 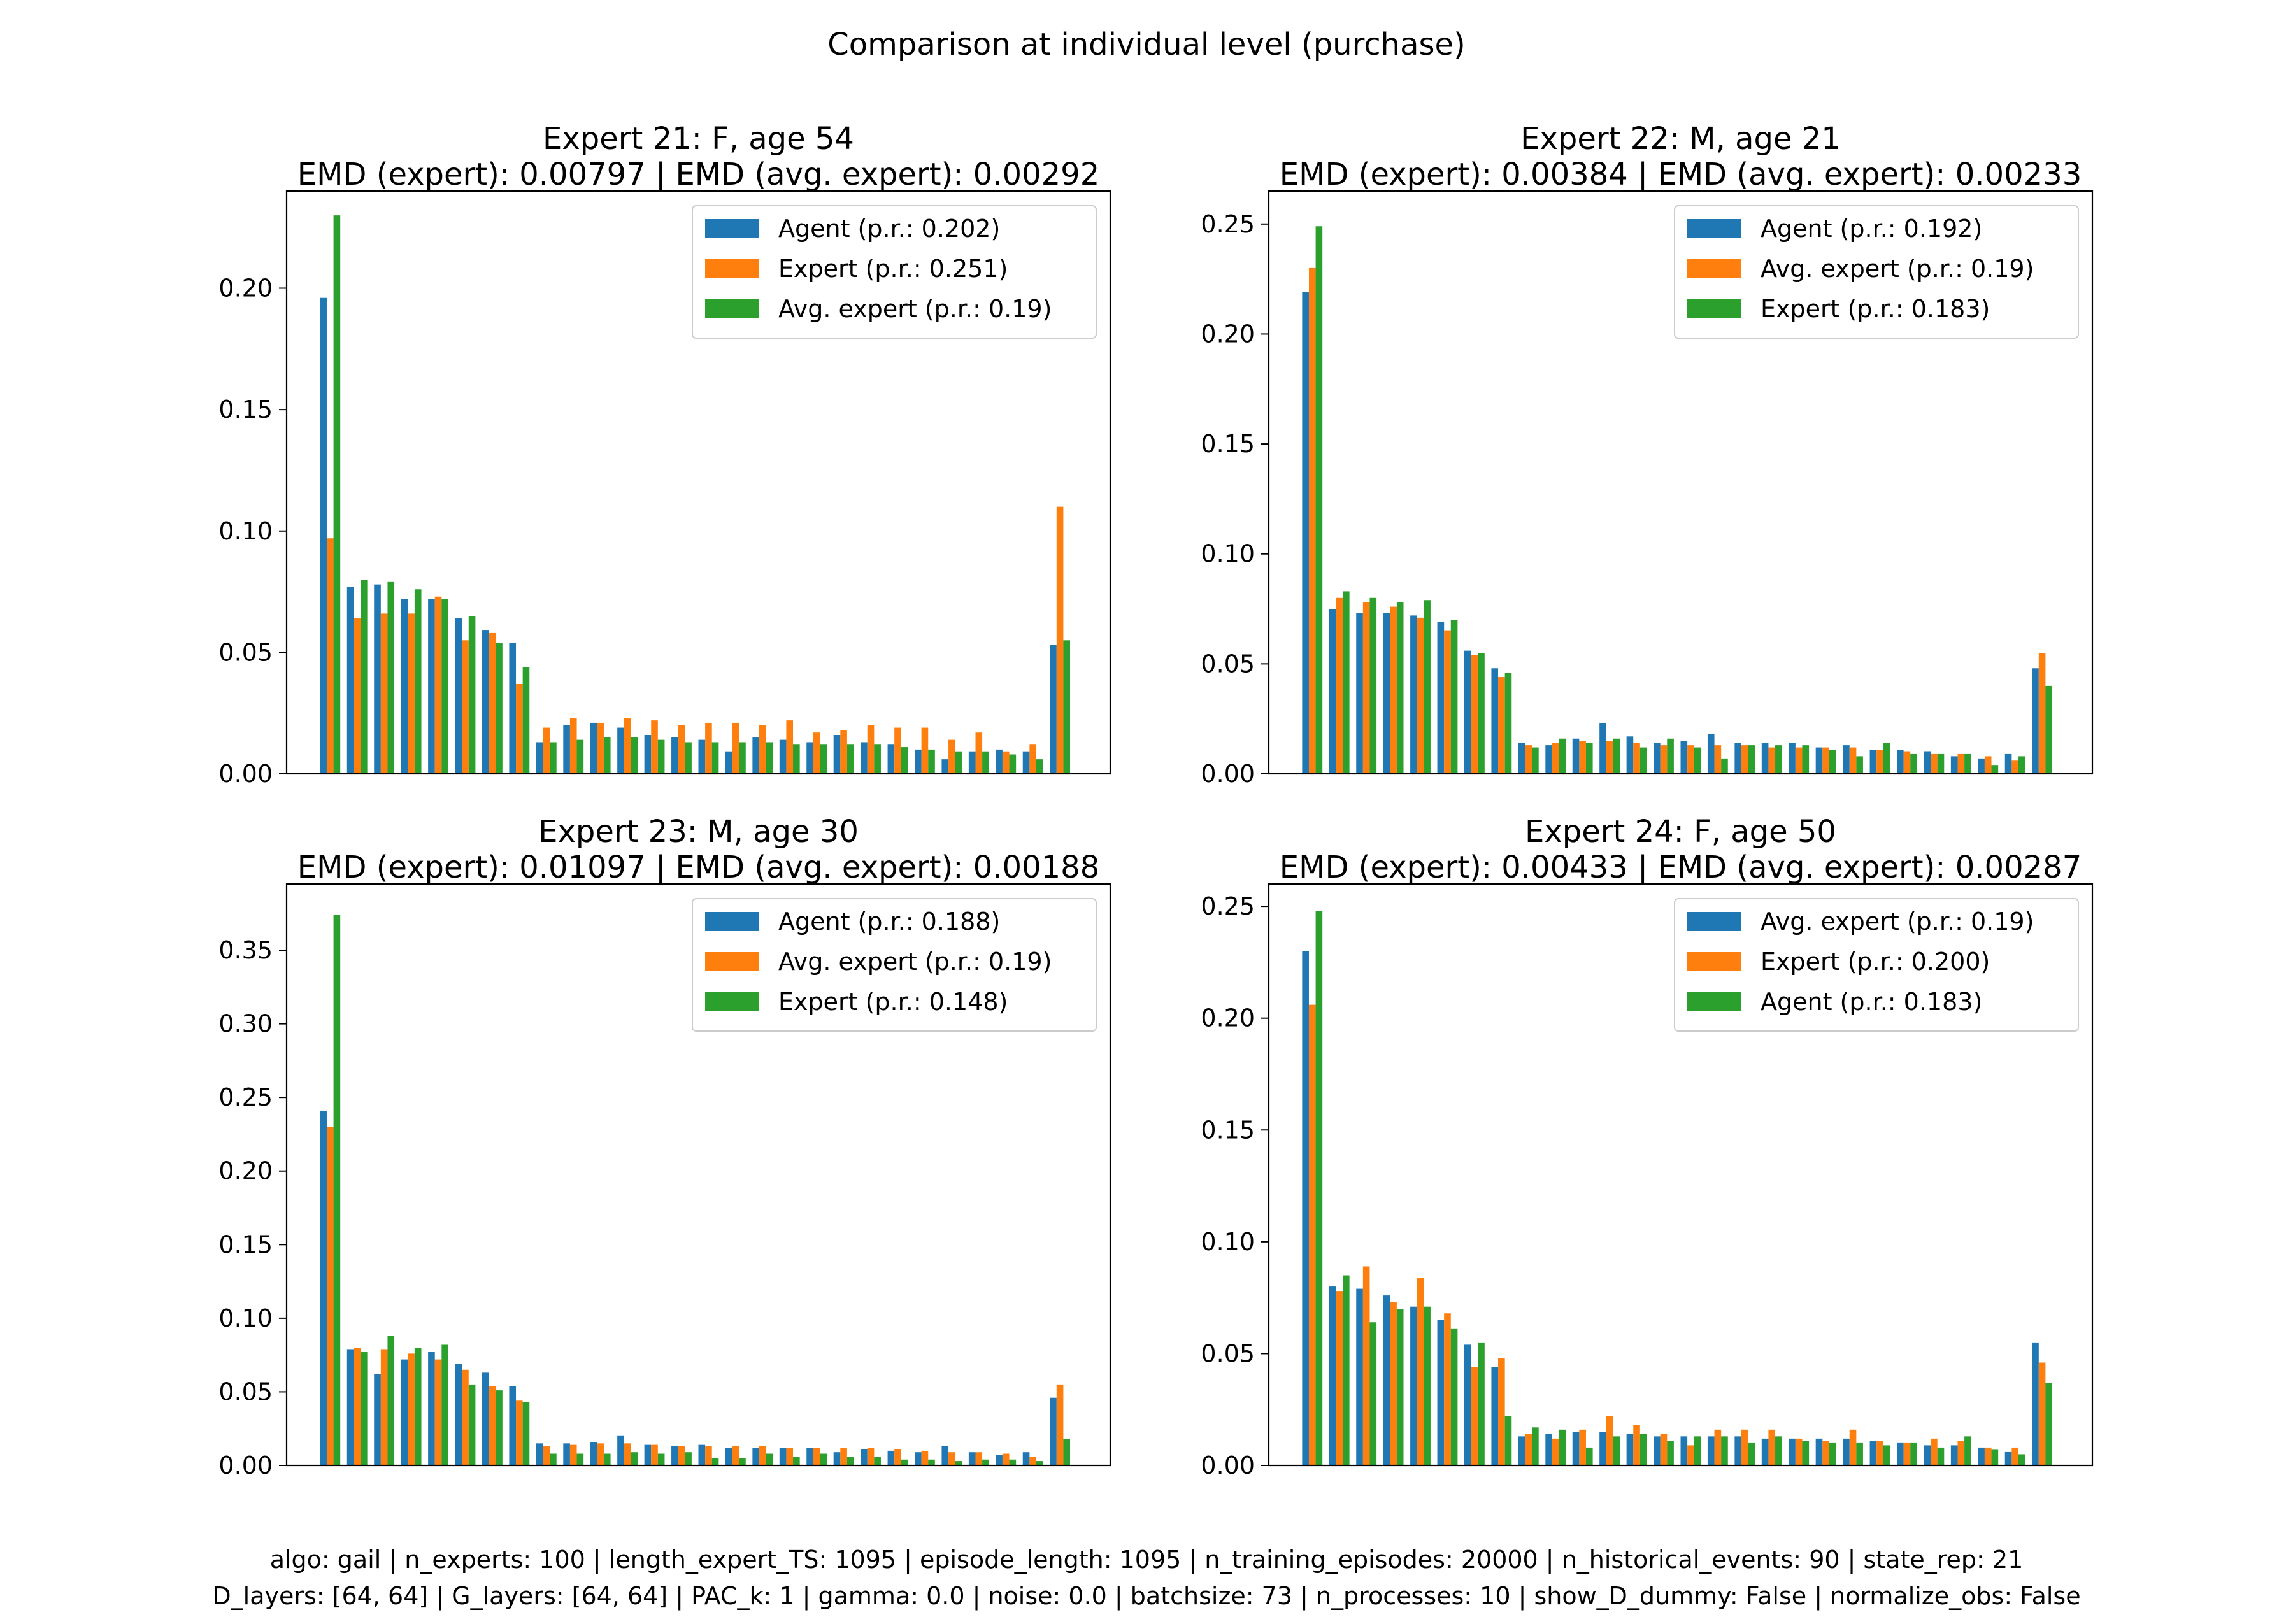 What do you see at coordinates (894, 272) in the screenshot?
I see `legend-box` at bounding box center [894, 272].